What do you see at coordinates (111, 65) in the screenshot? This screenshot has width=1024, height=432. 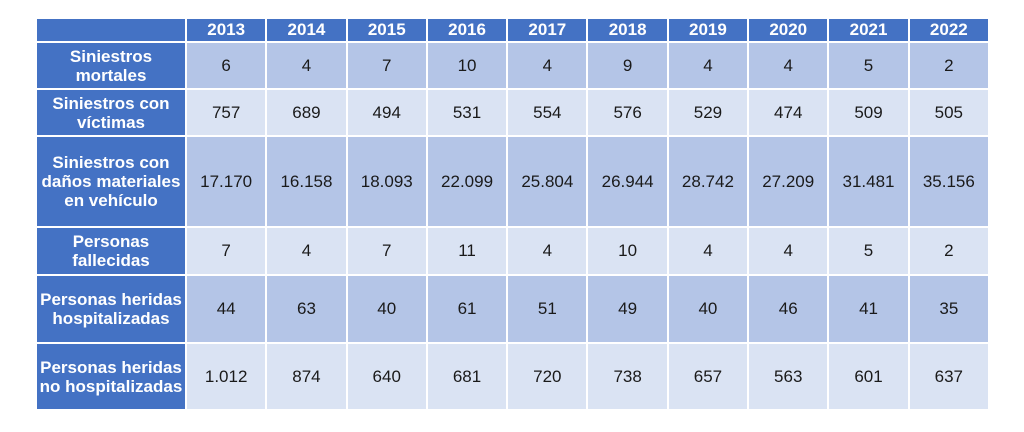 I see `row-label: Siniestros mortales` at bounding box center [111, 65].